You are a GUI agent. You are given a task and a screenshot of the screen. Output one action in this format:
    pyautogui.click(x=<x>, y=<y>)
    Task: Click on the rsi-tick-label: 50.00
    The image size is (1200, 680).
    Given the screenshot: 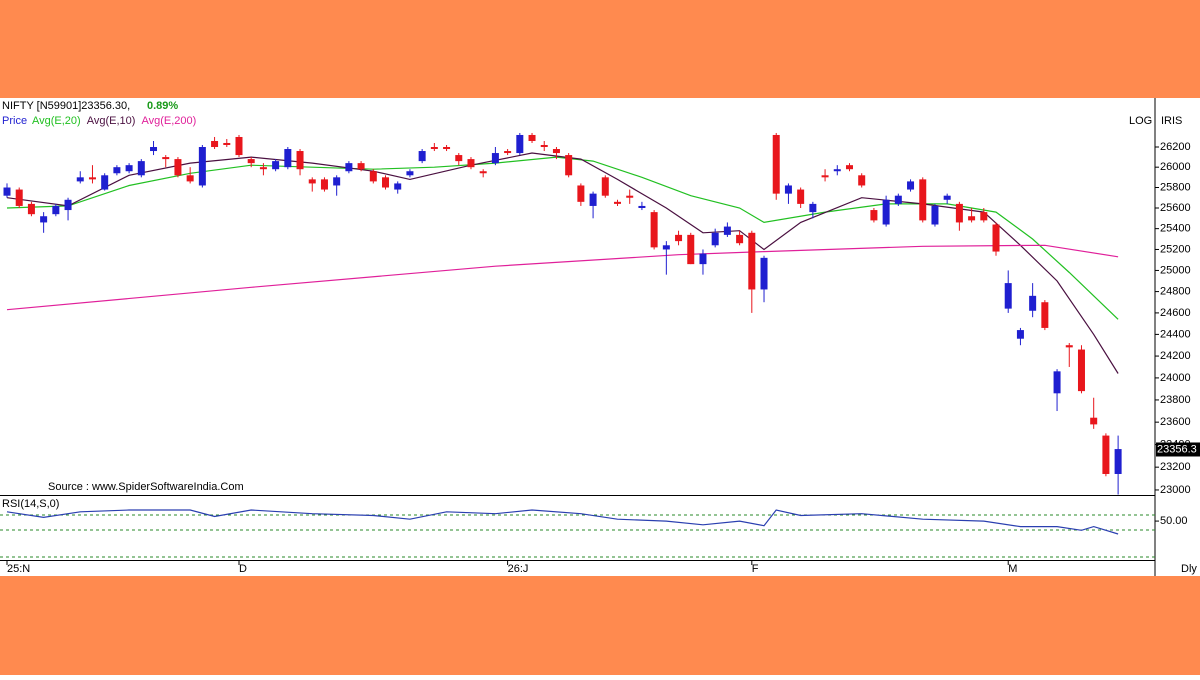 What is the action you would take?
    pyautogui.click(x=1174, y=521)
    